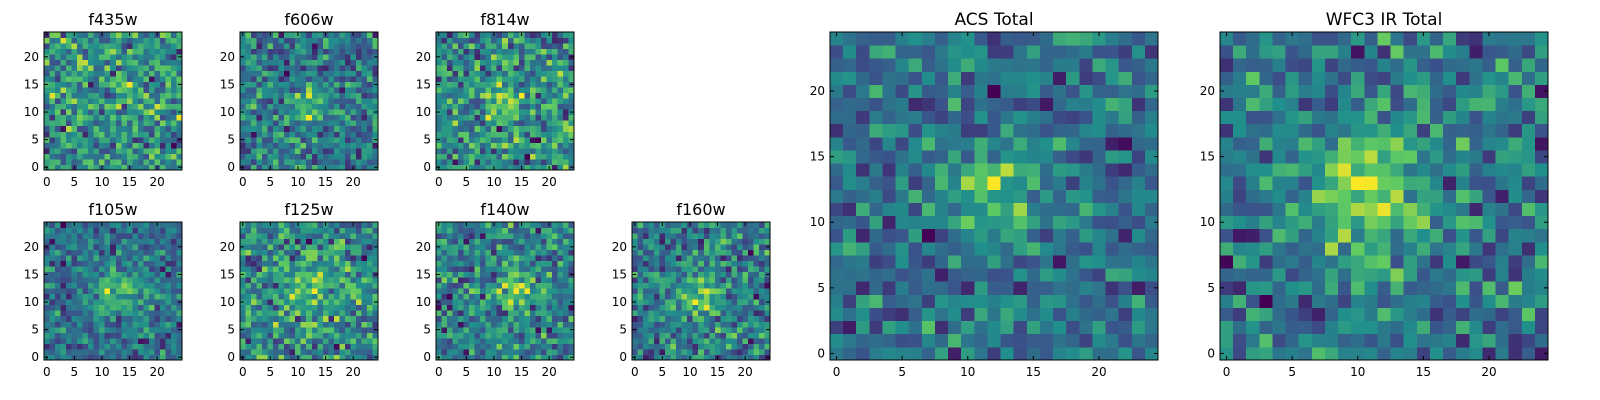 This screenshot has height=400, width=1600. What do you see at coordinates (549, 372) in the screenshot?
I see `x-tick-label: 20` at bounding box center [549, 372].